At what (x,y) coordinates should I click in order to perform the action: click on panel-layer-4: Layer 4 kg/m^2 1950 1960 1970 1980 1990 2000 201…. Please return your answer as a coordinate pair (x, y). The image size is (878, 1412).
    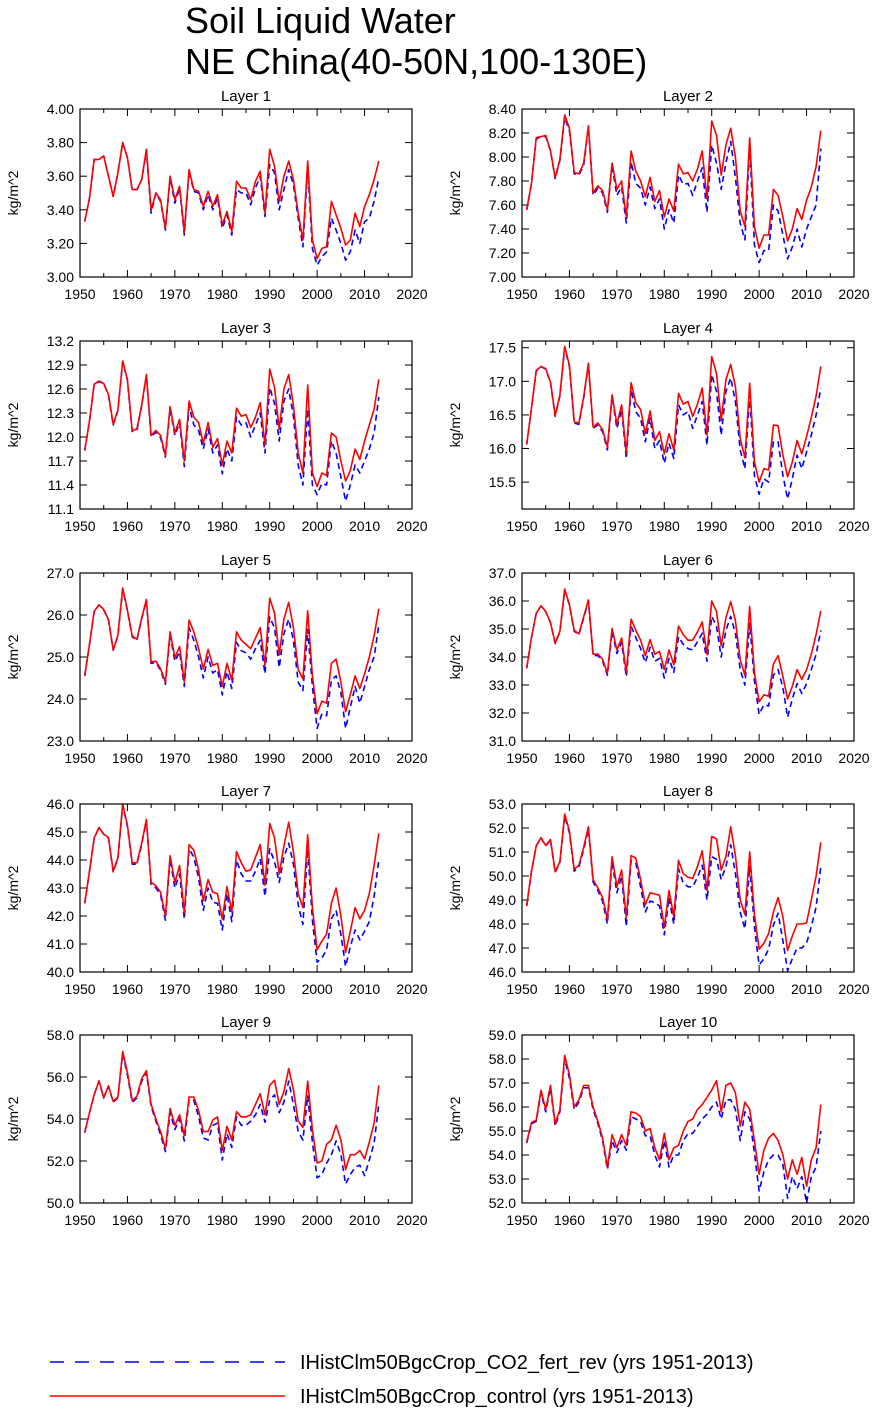
    Looking at the image, I should click on (658, 427).